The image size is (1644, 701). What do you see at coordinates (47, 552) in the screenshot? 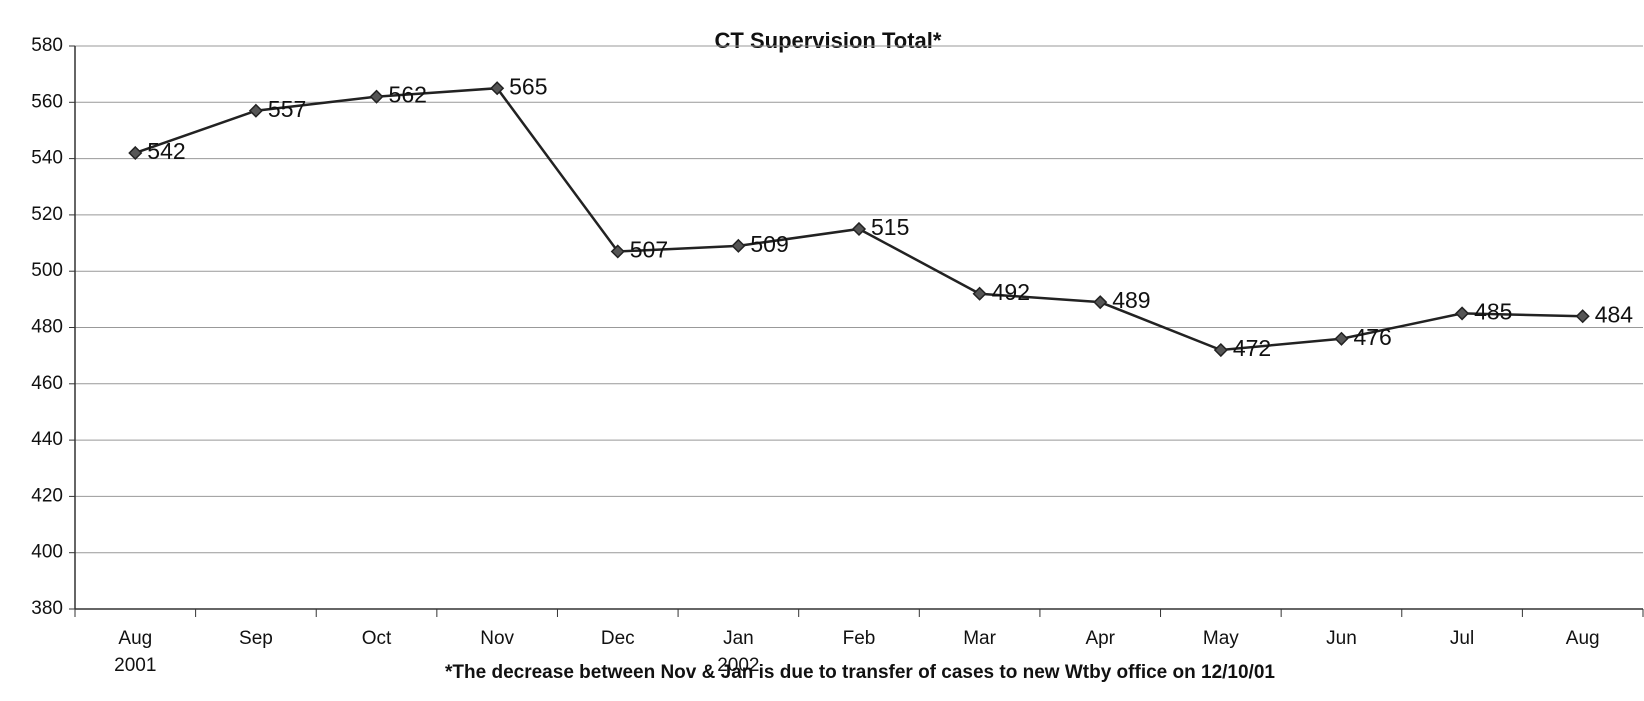
I see `y-tick-label: 400` at bounding box center [47, 552].